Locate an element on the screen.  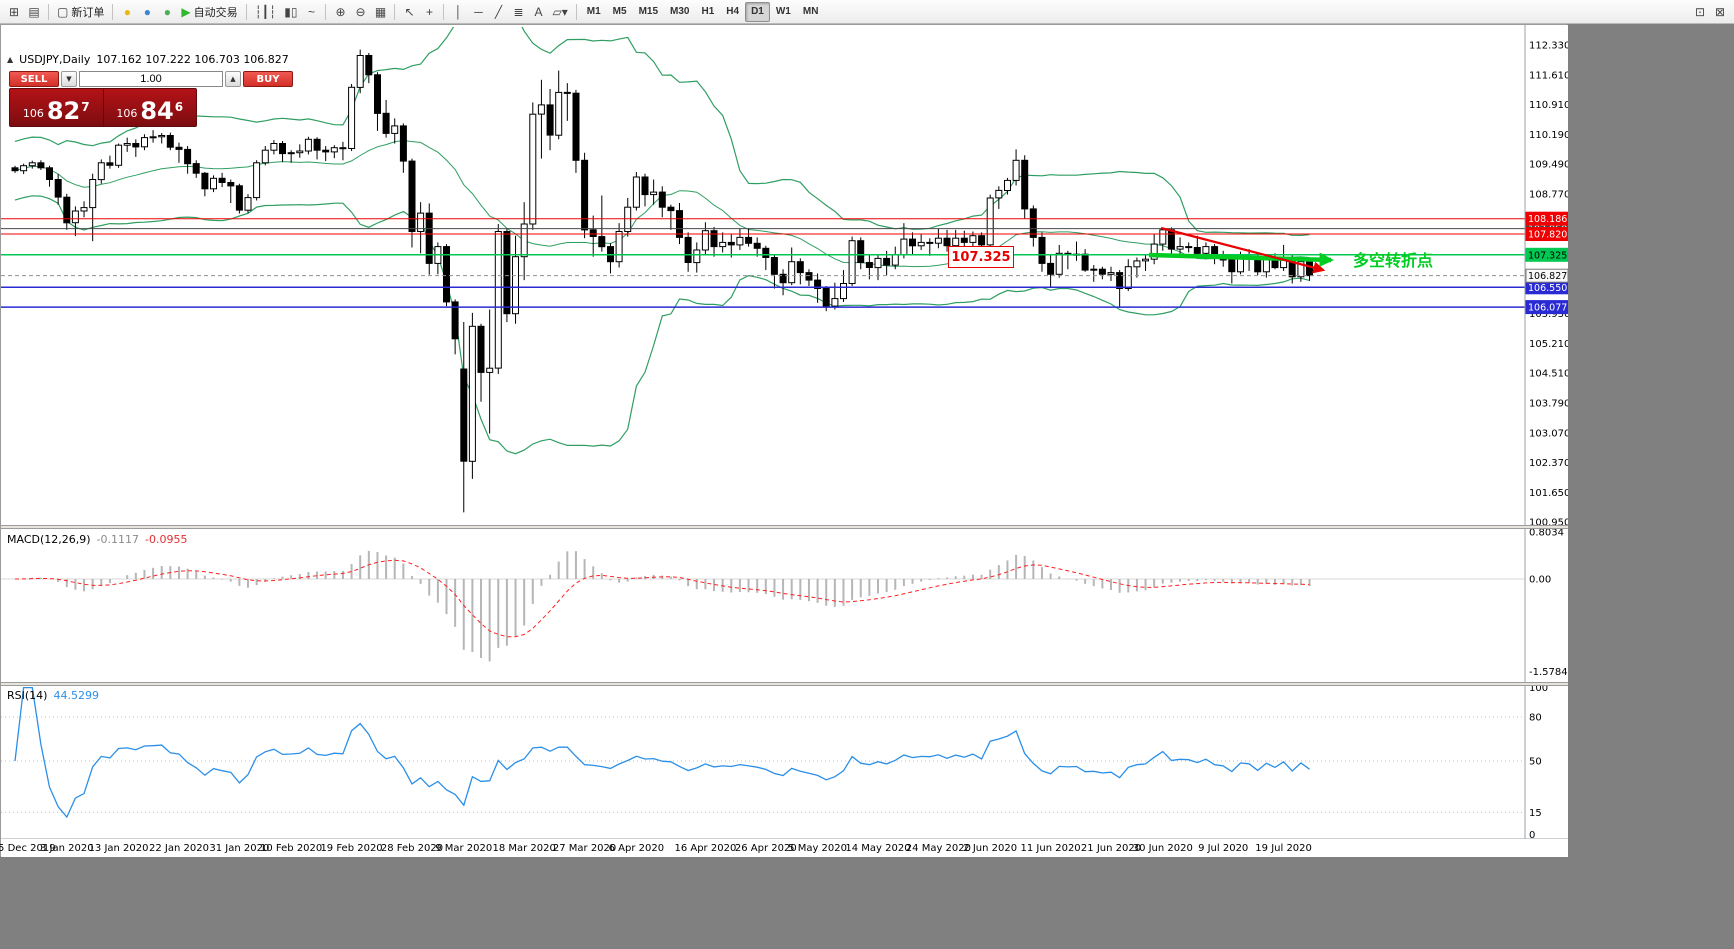
time-axis-label: 31 Jan 2020 is located at coordinates (239, 848).